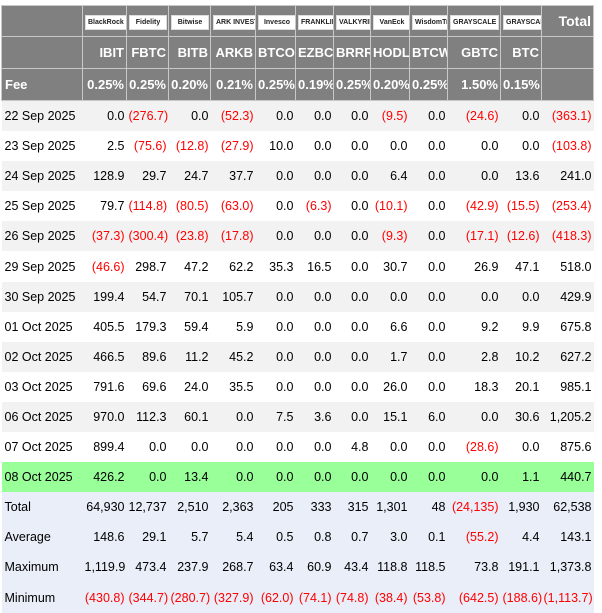  What do you see at coordinates (192, 236) in the screenshot?
I see `flow-cell: (23.8)` at bounding box center [192, 236].